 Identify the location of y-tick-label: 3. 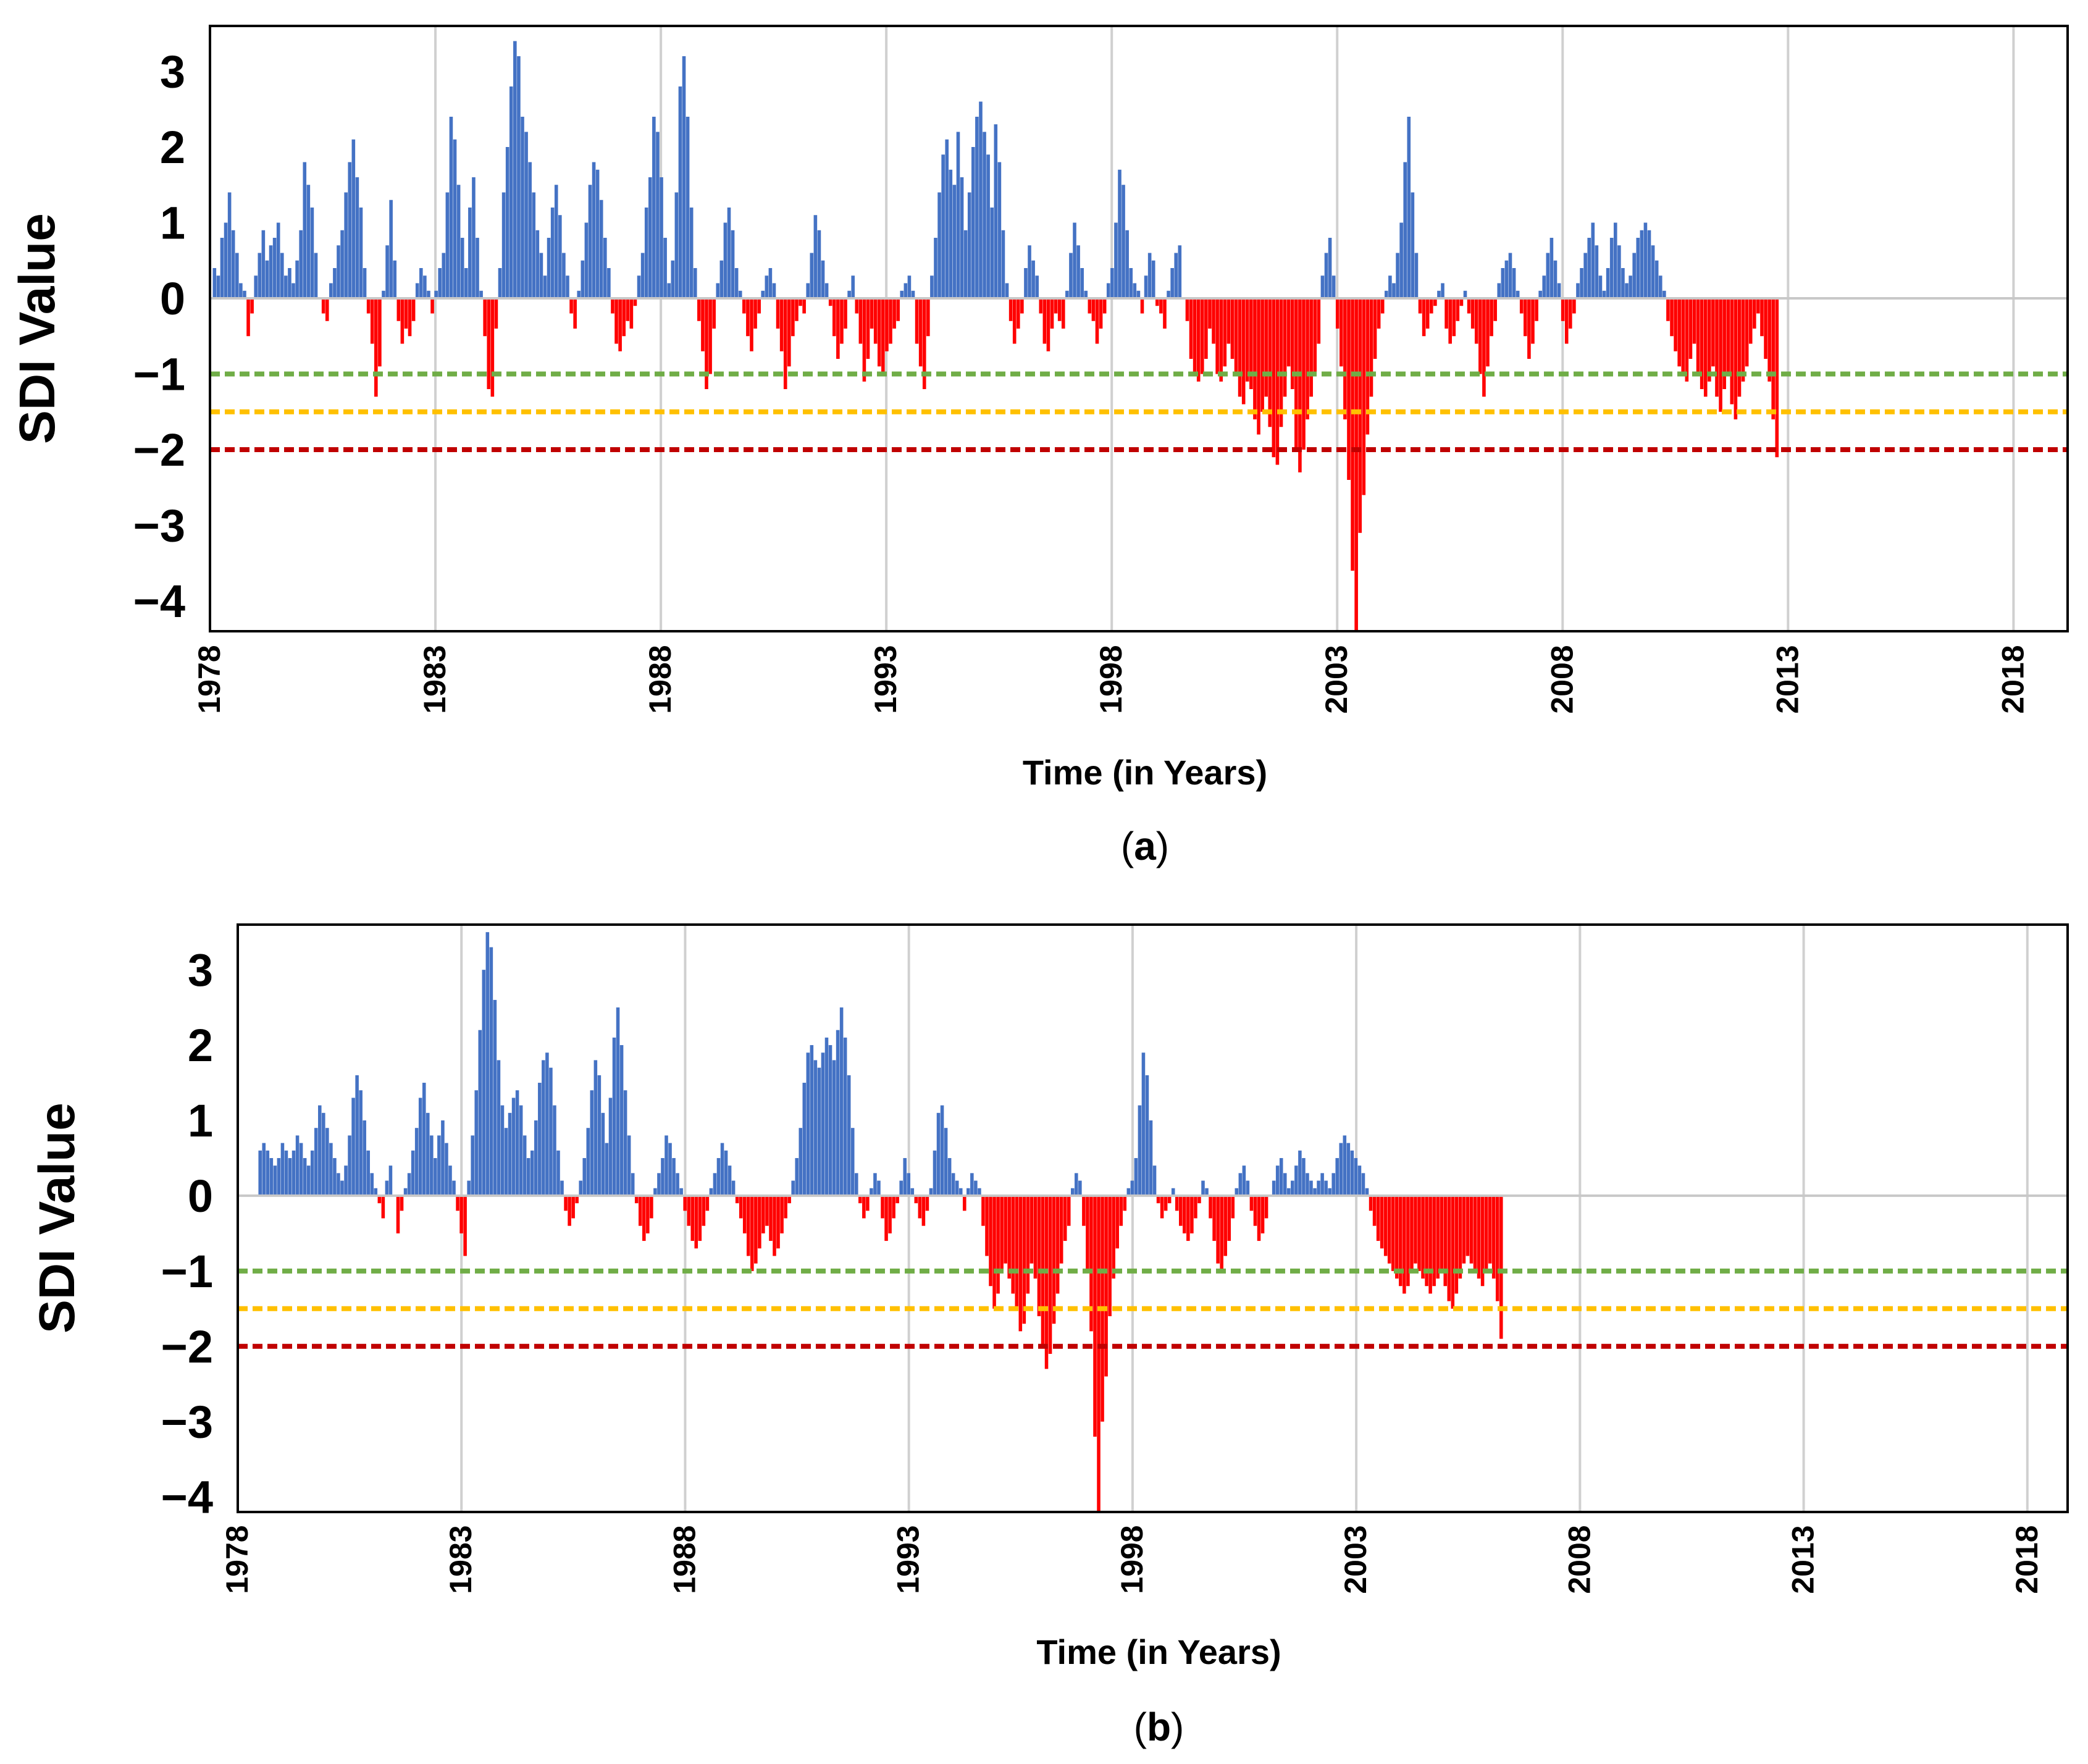
(172, 72).